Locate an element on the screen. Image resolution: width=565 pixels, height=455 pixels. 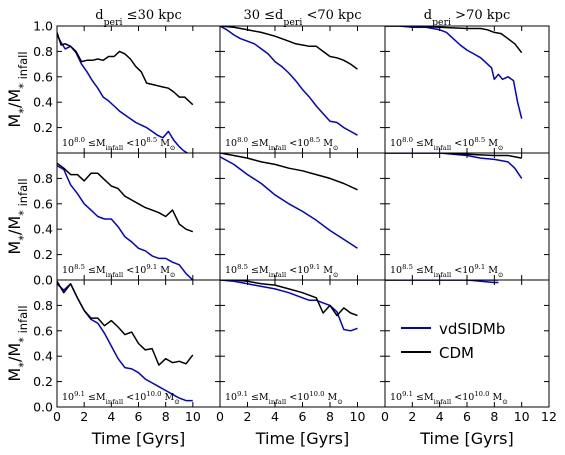
column-title: dperi >70 kpc is located at coordinates (467, 18).